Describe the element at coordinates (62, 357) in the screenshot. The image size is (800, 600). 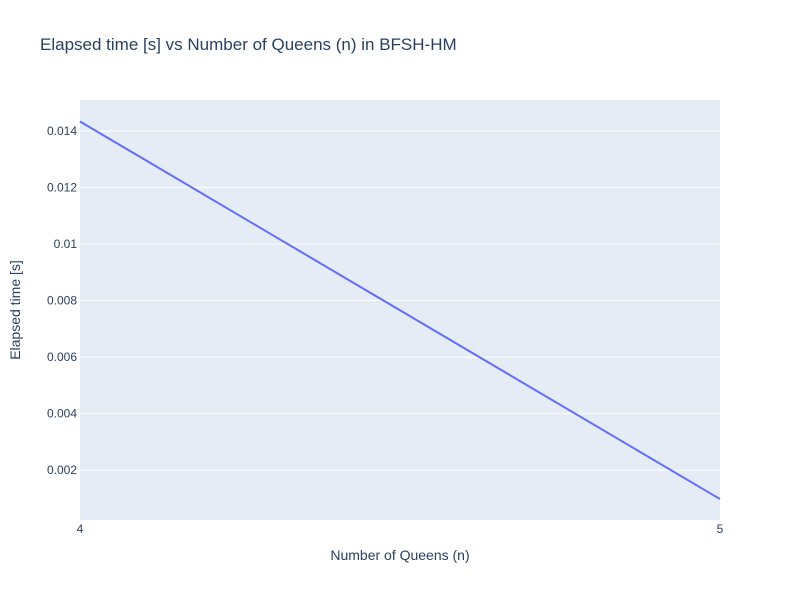
I see `y-tick-label: 0.006` at that location.